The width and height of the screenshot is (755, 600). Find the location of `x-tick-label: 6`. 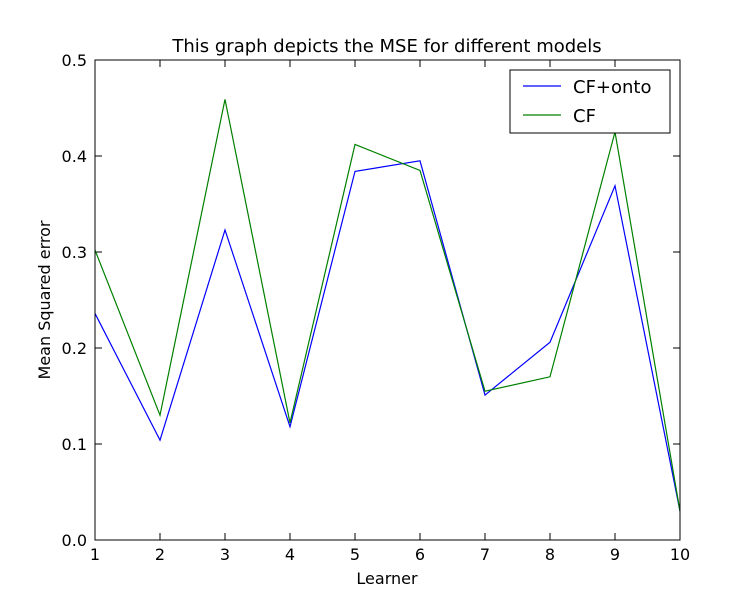

x-tick-label: 6 is located at coordinates (420, 554).